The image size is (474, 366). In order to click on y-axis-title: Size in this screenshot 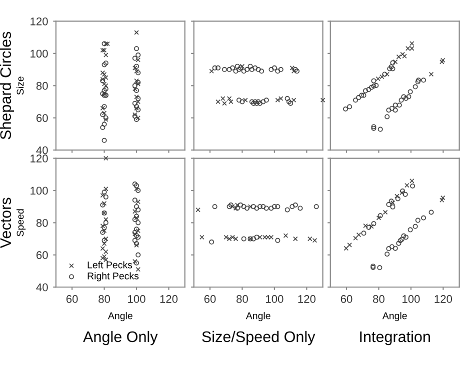, I will do `click(20, 85)`.